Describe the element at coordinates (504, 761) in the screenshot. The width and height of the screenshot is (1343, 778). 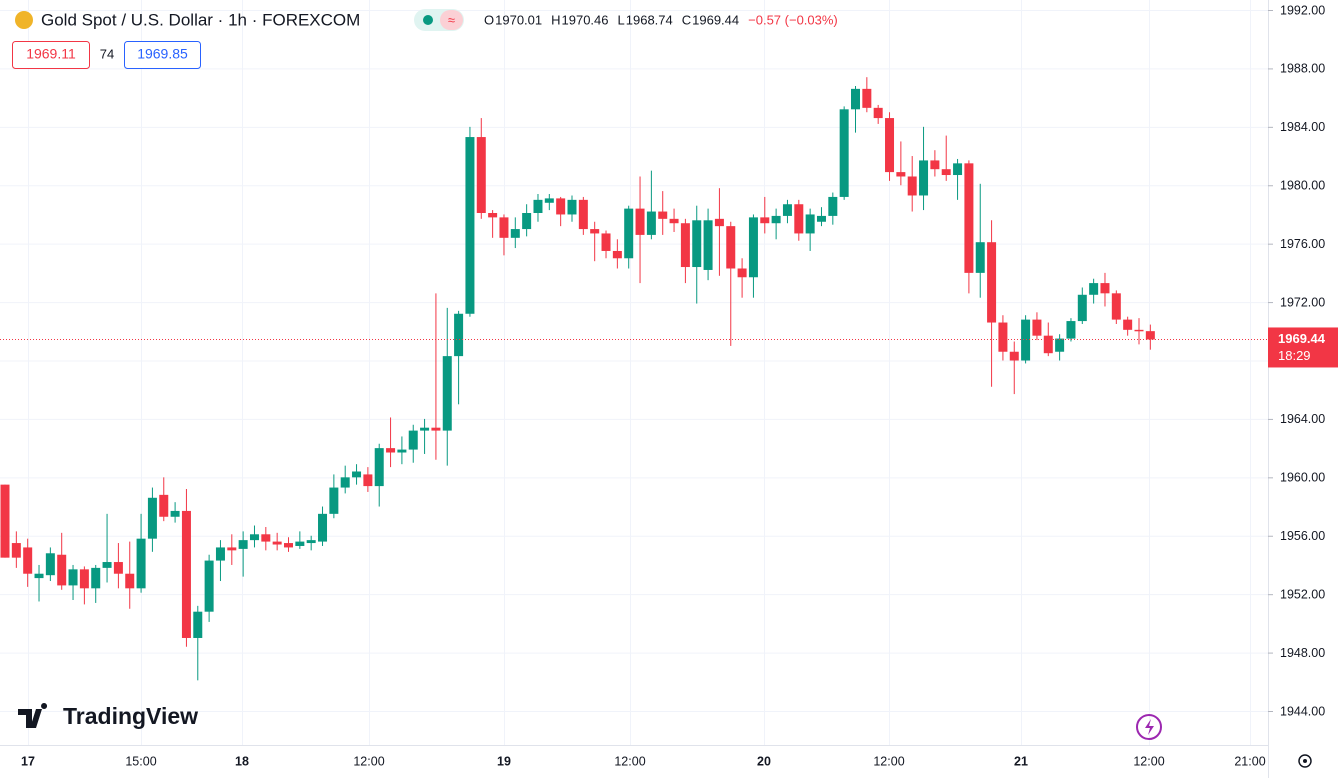
I see `x-tick-label: 19` at that location.